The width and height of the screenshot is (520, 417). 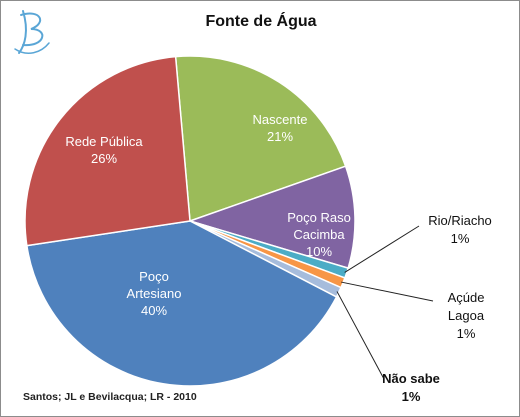 I want to click on pie-slice-nascente, so click(x=260, y=139).